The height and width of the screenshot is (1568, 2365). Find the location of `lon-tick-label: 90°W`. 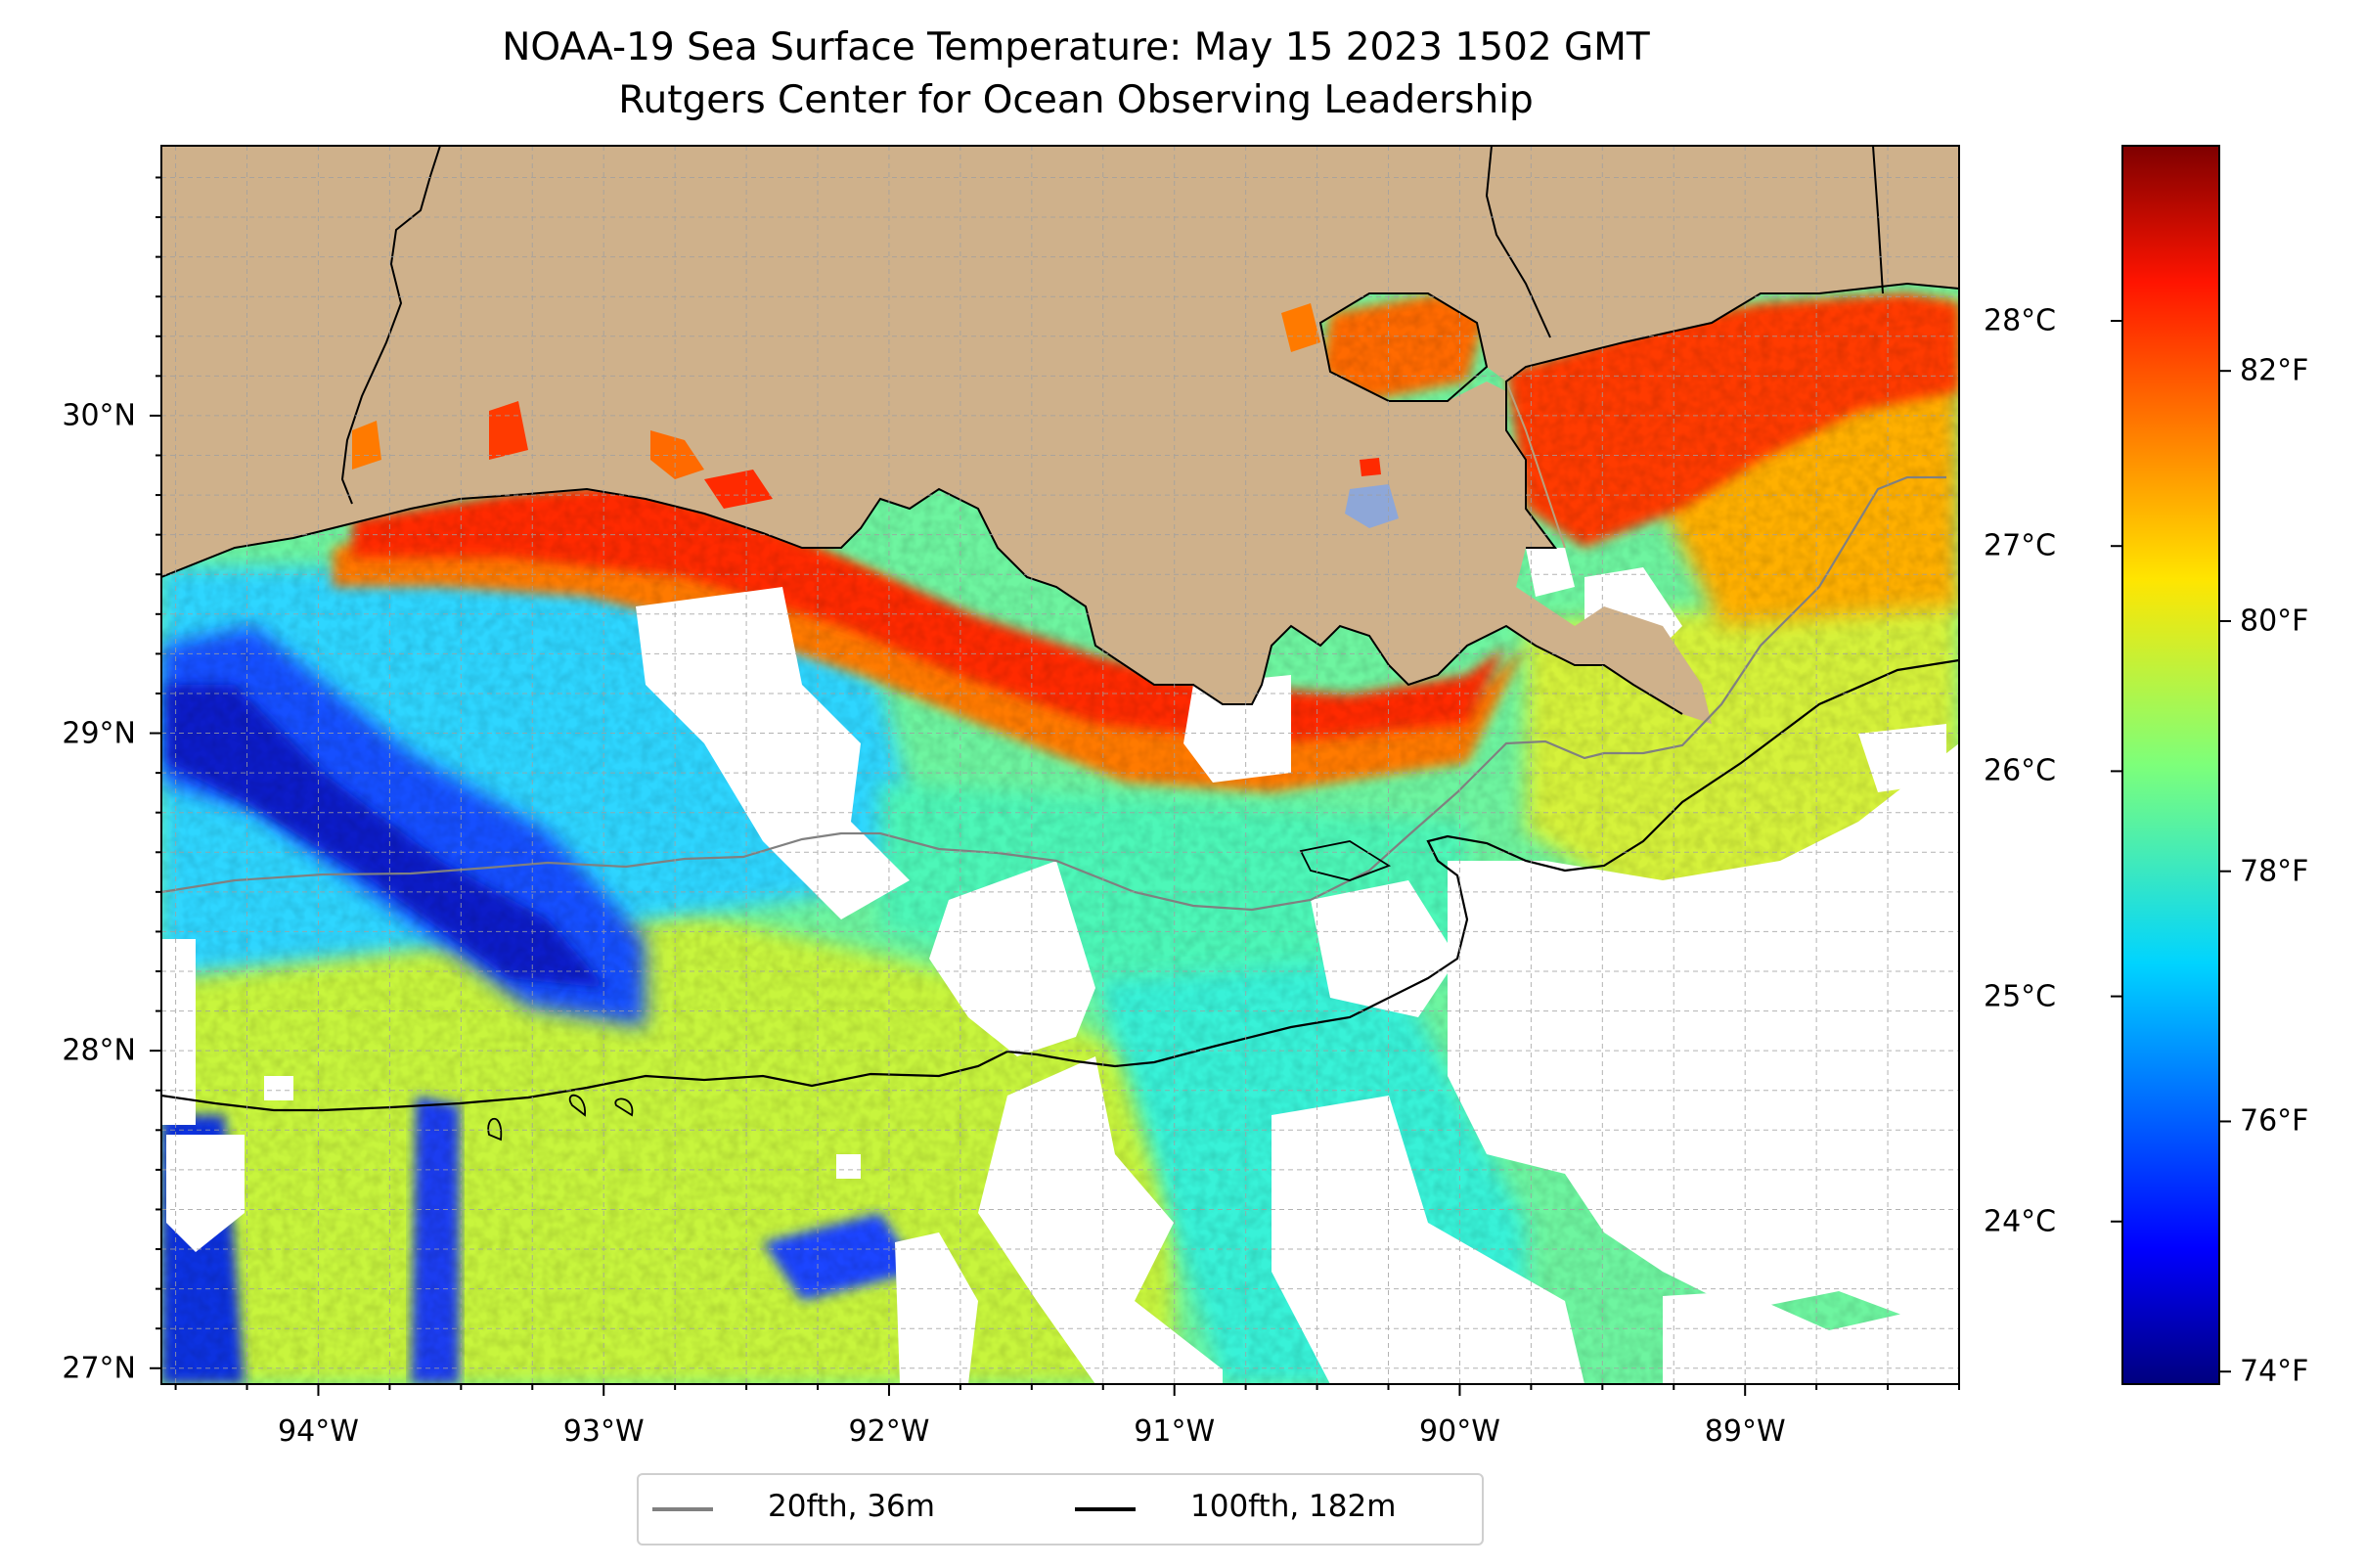

lon-tick-label: 90°W is located at coordinates (1459, 1431).